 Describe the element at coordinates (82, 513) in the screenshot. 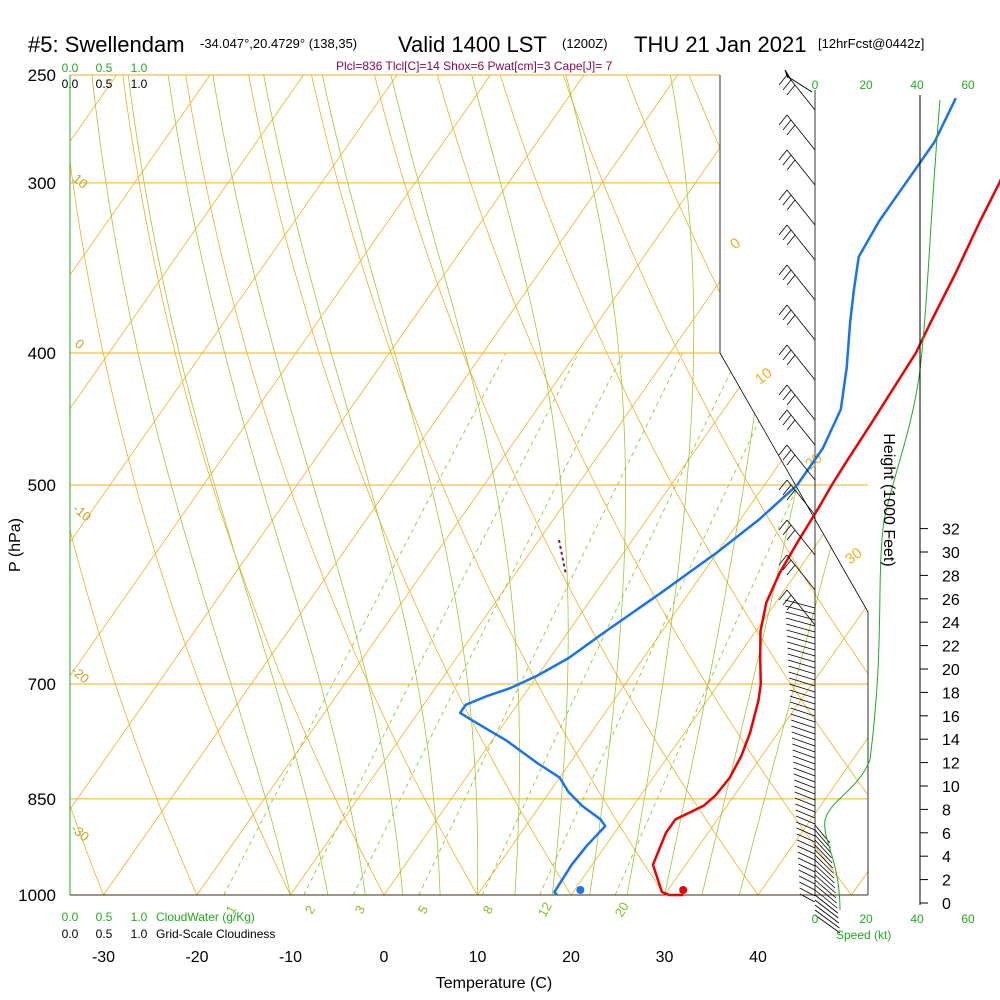

I see `dry-adiabat-label: -10` at that location.